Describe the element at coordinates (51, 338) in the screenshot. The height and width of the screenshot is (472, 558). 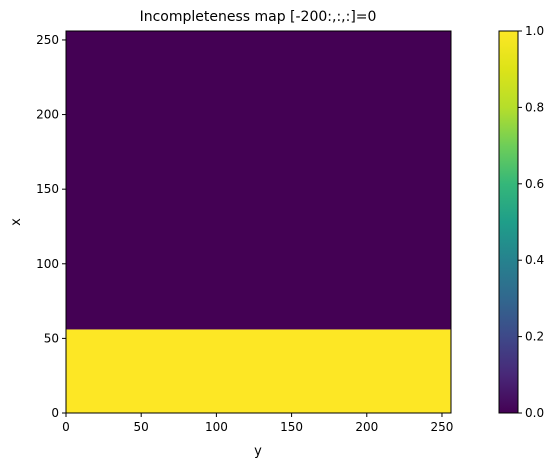
I see `y-tick-label: 50` at that location.